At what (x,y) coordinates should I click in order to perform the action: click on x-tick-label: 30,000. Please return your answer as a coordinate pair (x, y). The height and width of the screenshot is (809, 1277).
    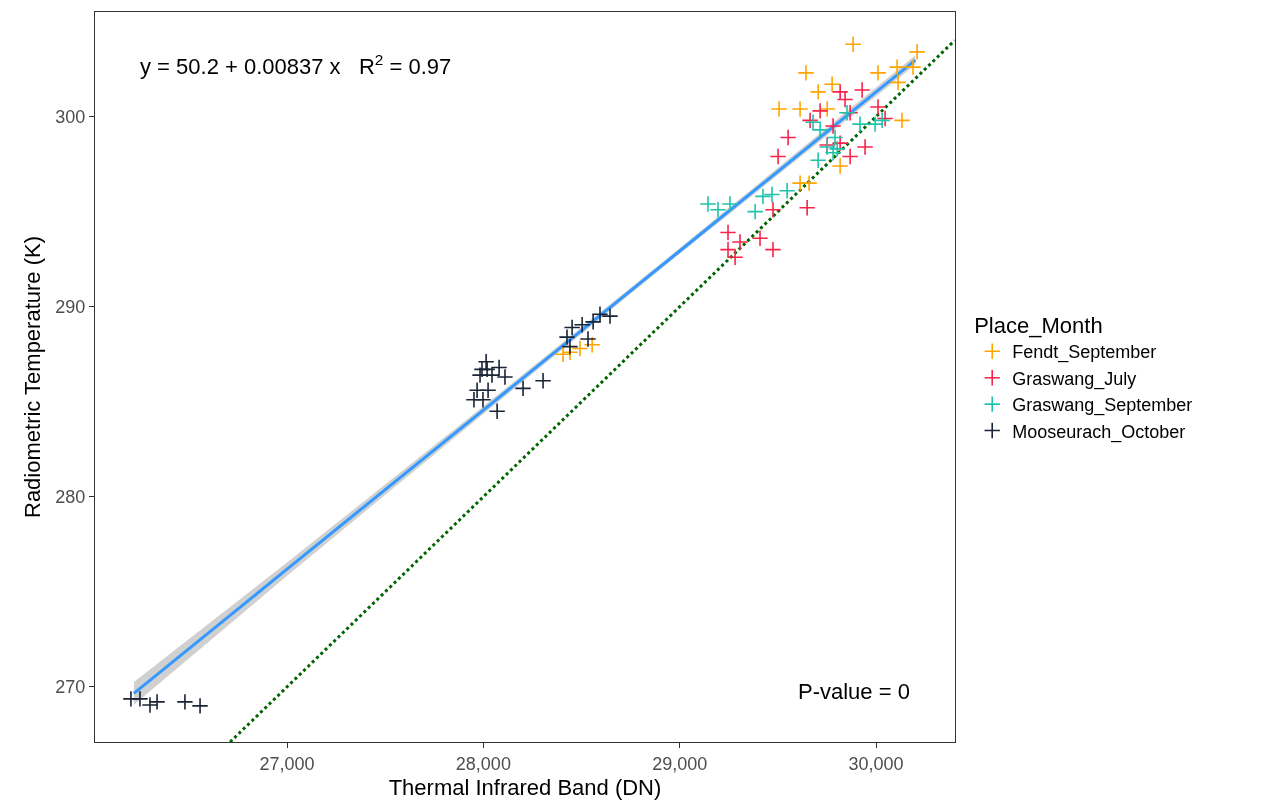
    Looking at the image, I should click on (876, 763).